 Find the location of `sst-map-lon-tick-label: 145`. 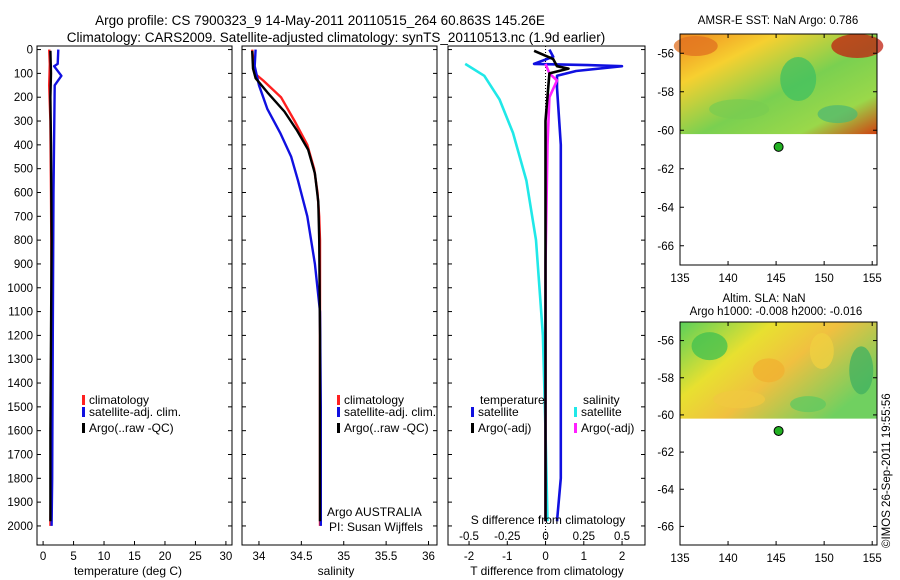

sst-map-lon-tick-label: 145 is located at coordinates (776, 279).